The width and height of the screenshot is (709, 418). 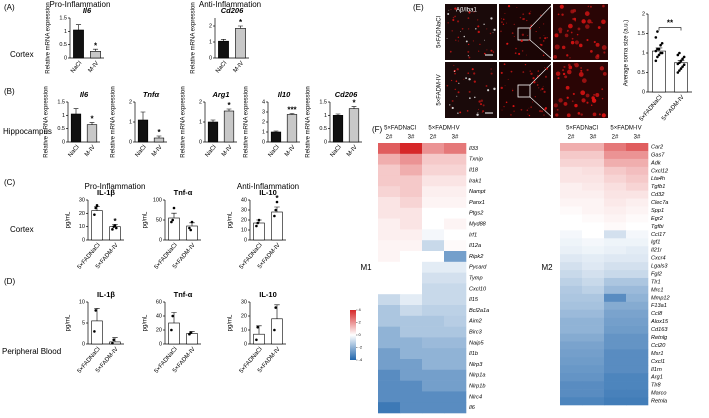 I want to click on heatmap-label: M2, so click(x=547, y=267).